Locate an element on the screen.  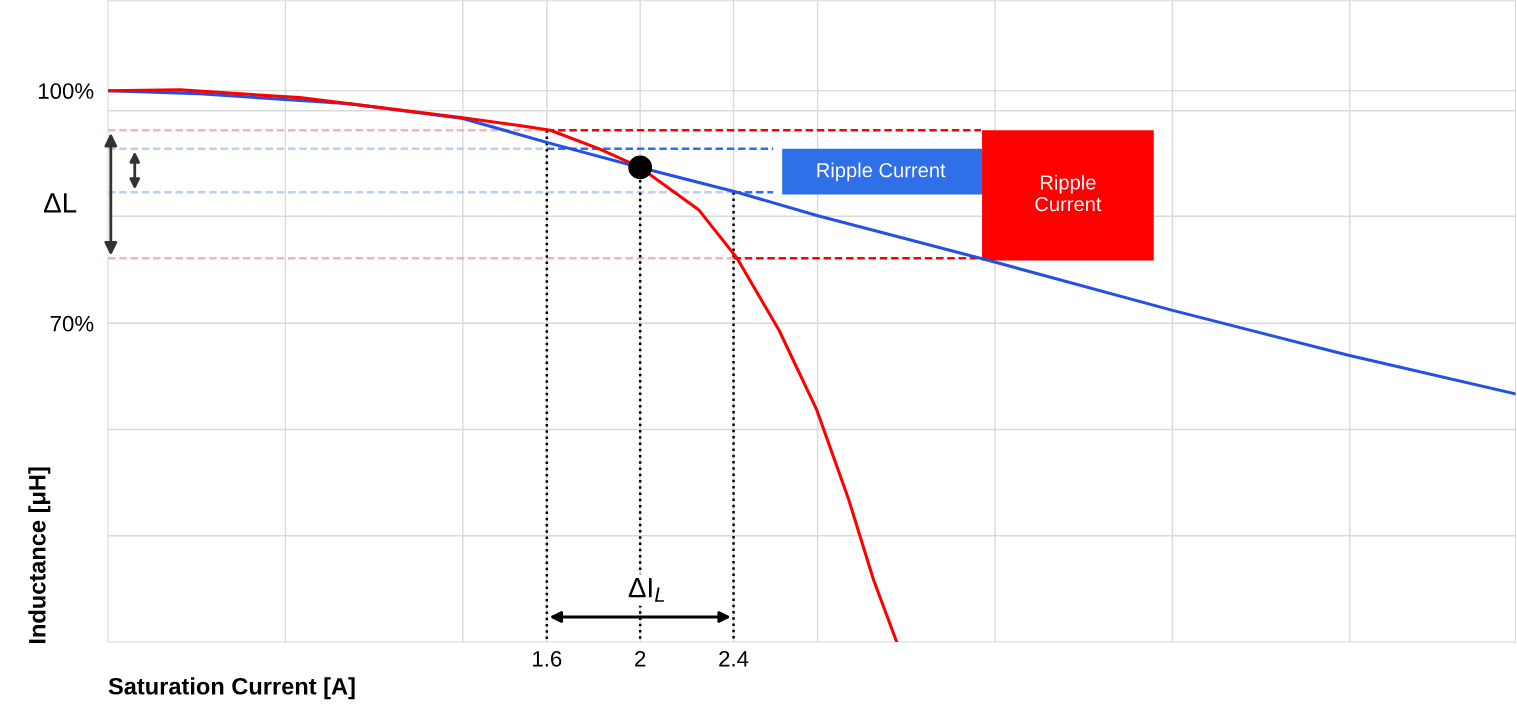
x-axis-title: Saturation Current [A] is located at coordinates (231, 688).